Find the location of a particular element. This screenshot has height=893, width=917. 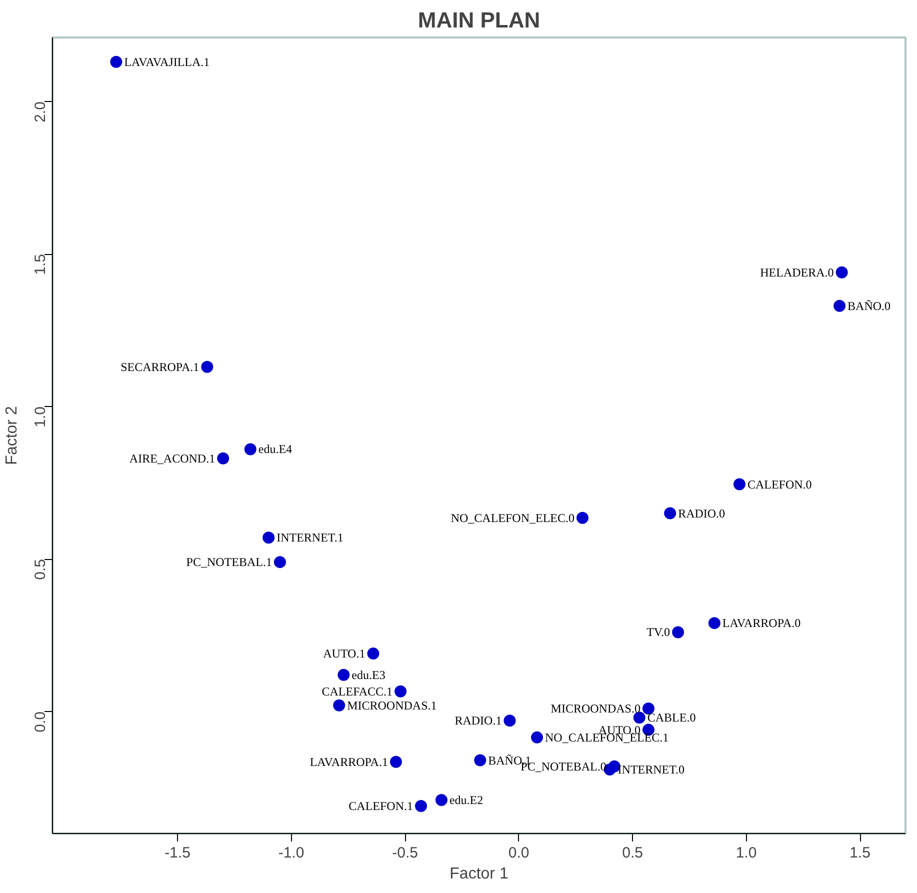

data-label: MICROONDAS.1 is located at coordinates (392, 705).